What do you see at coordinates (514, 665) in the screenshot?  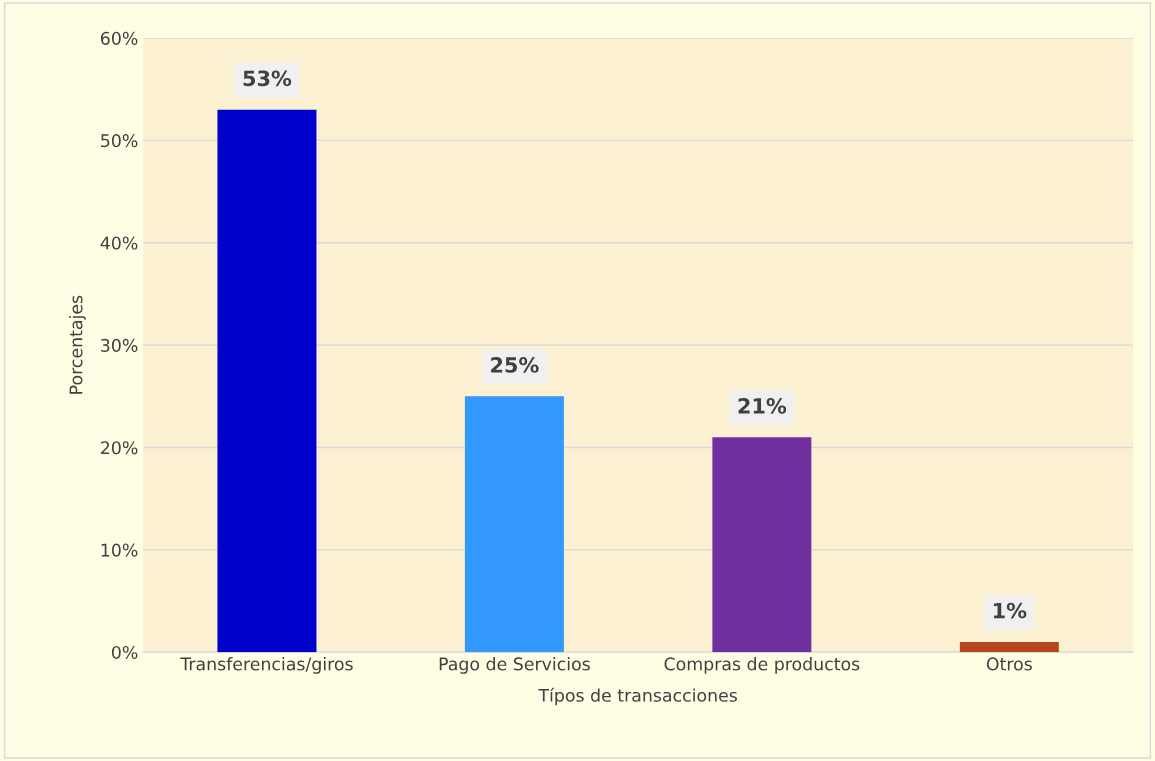 I see `x-tick-label: Pago de Servicios` at bounding box center [514, 665].